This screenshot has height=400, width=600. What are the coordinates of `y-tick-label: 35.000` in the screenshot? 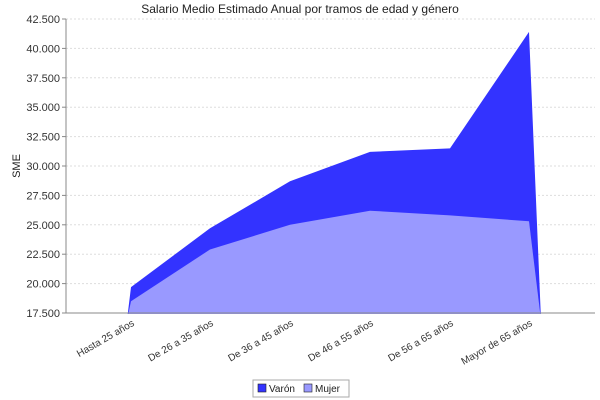 It's located at (43, 108).